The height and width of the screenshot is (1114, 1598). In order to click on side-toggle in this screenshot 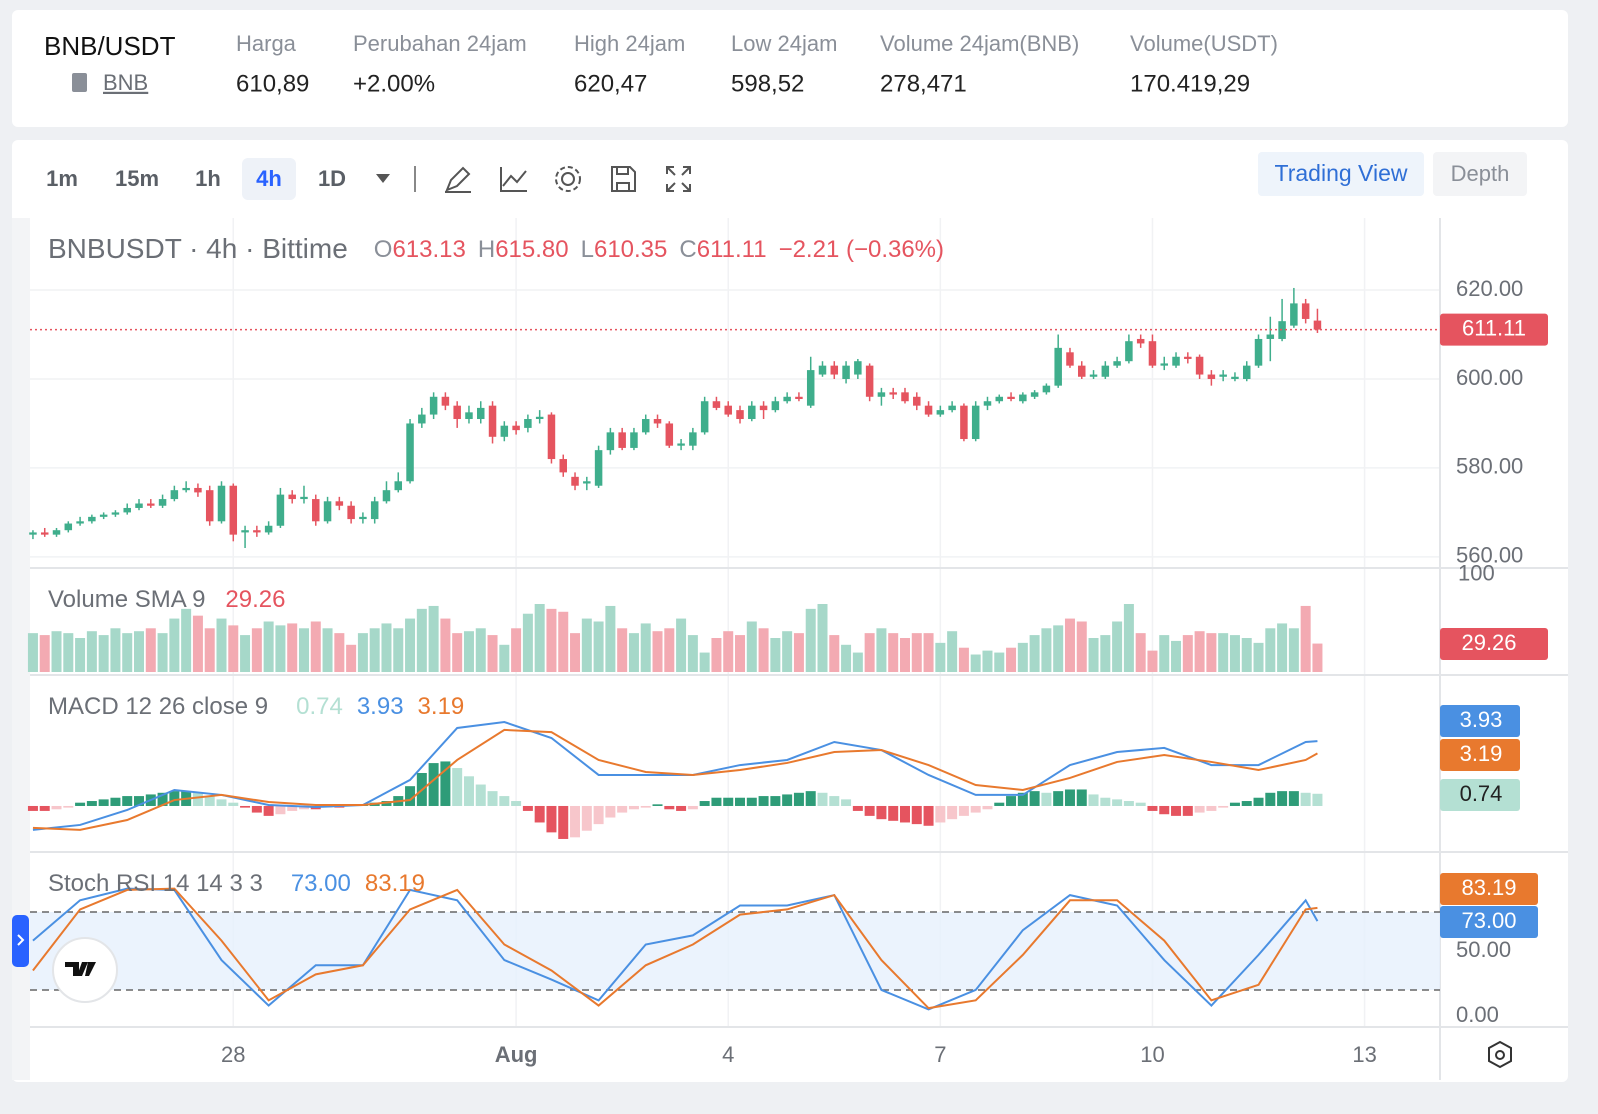, I will do `click(20, 941)`.